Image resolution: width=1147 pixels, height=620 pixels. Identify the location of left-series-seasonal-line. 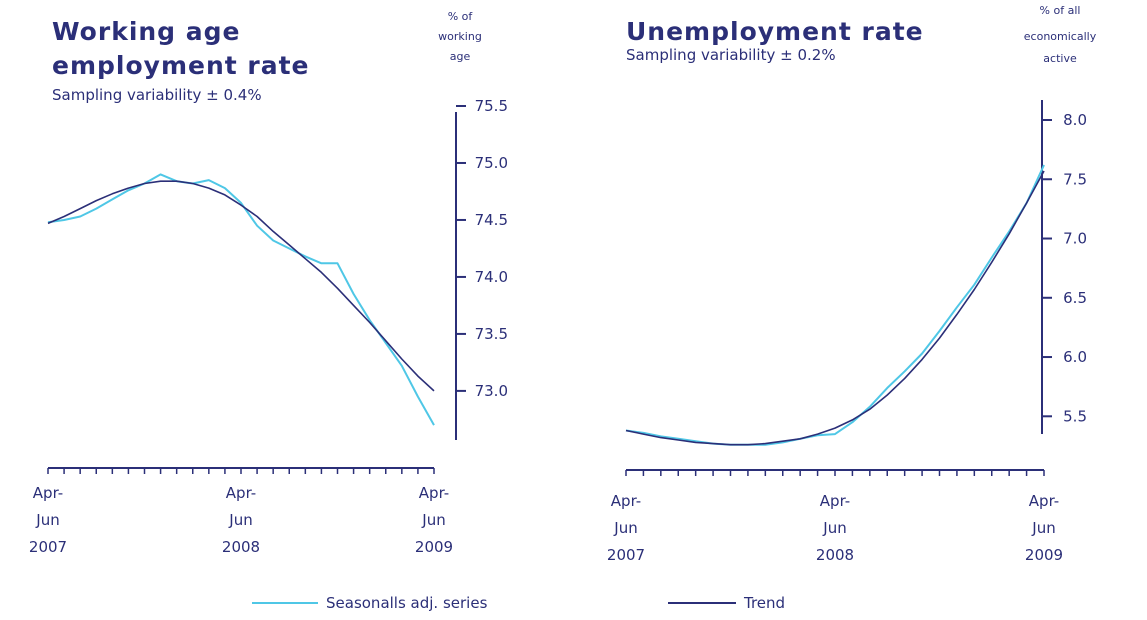
(241, 299).